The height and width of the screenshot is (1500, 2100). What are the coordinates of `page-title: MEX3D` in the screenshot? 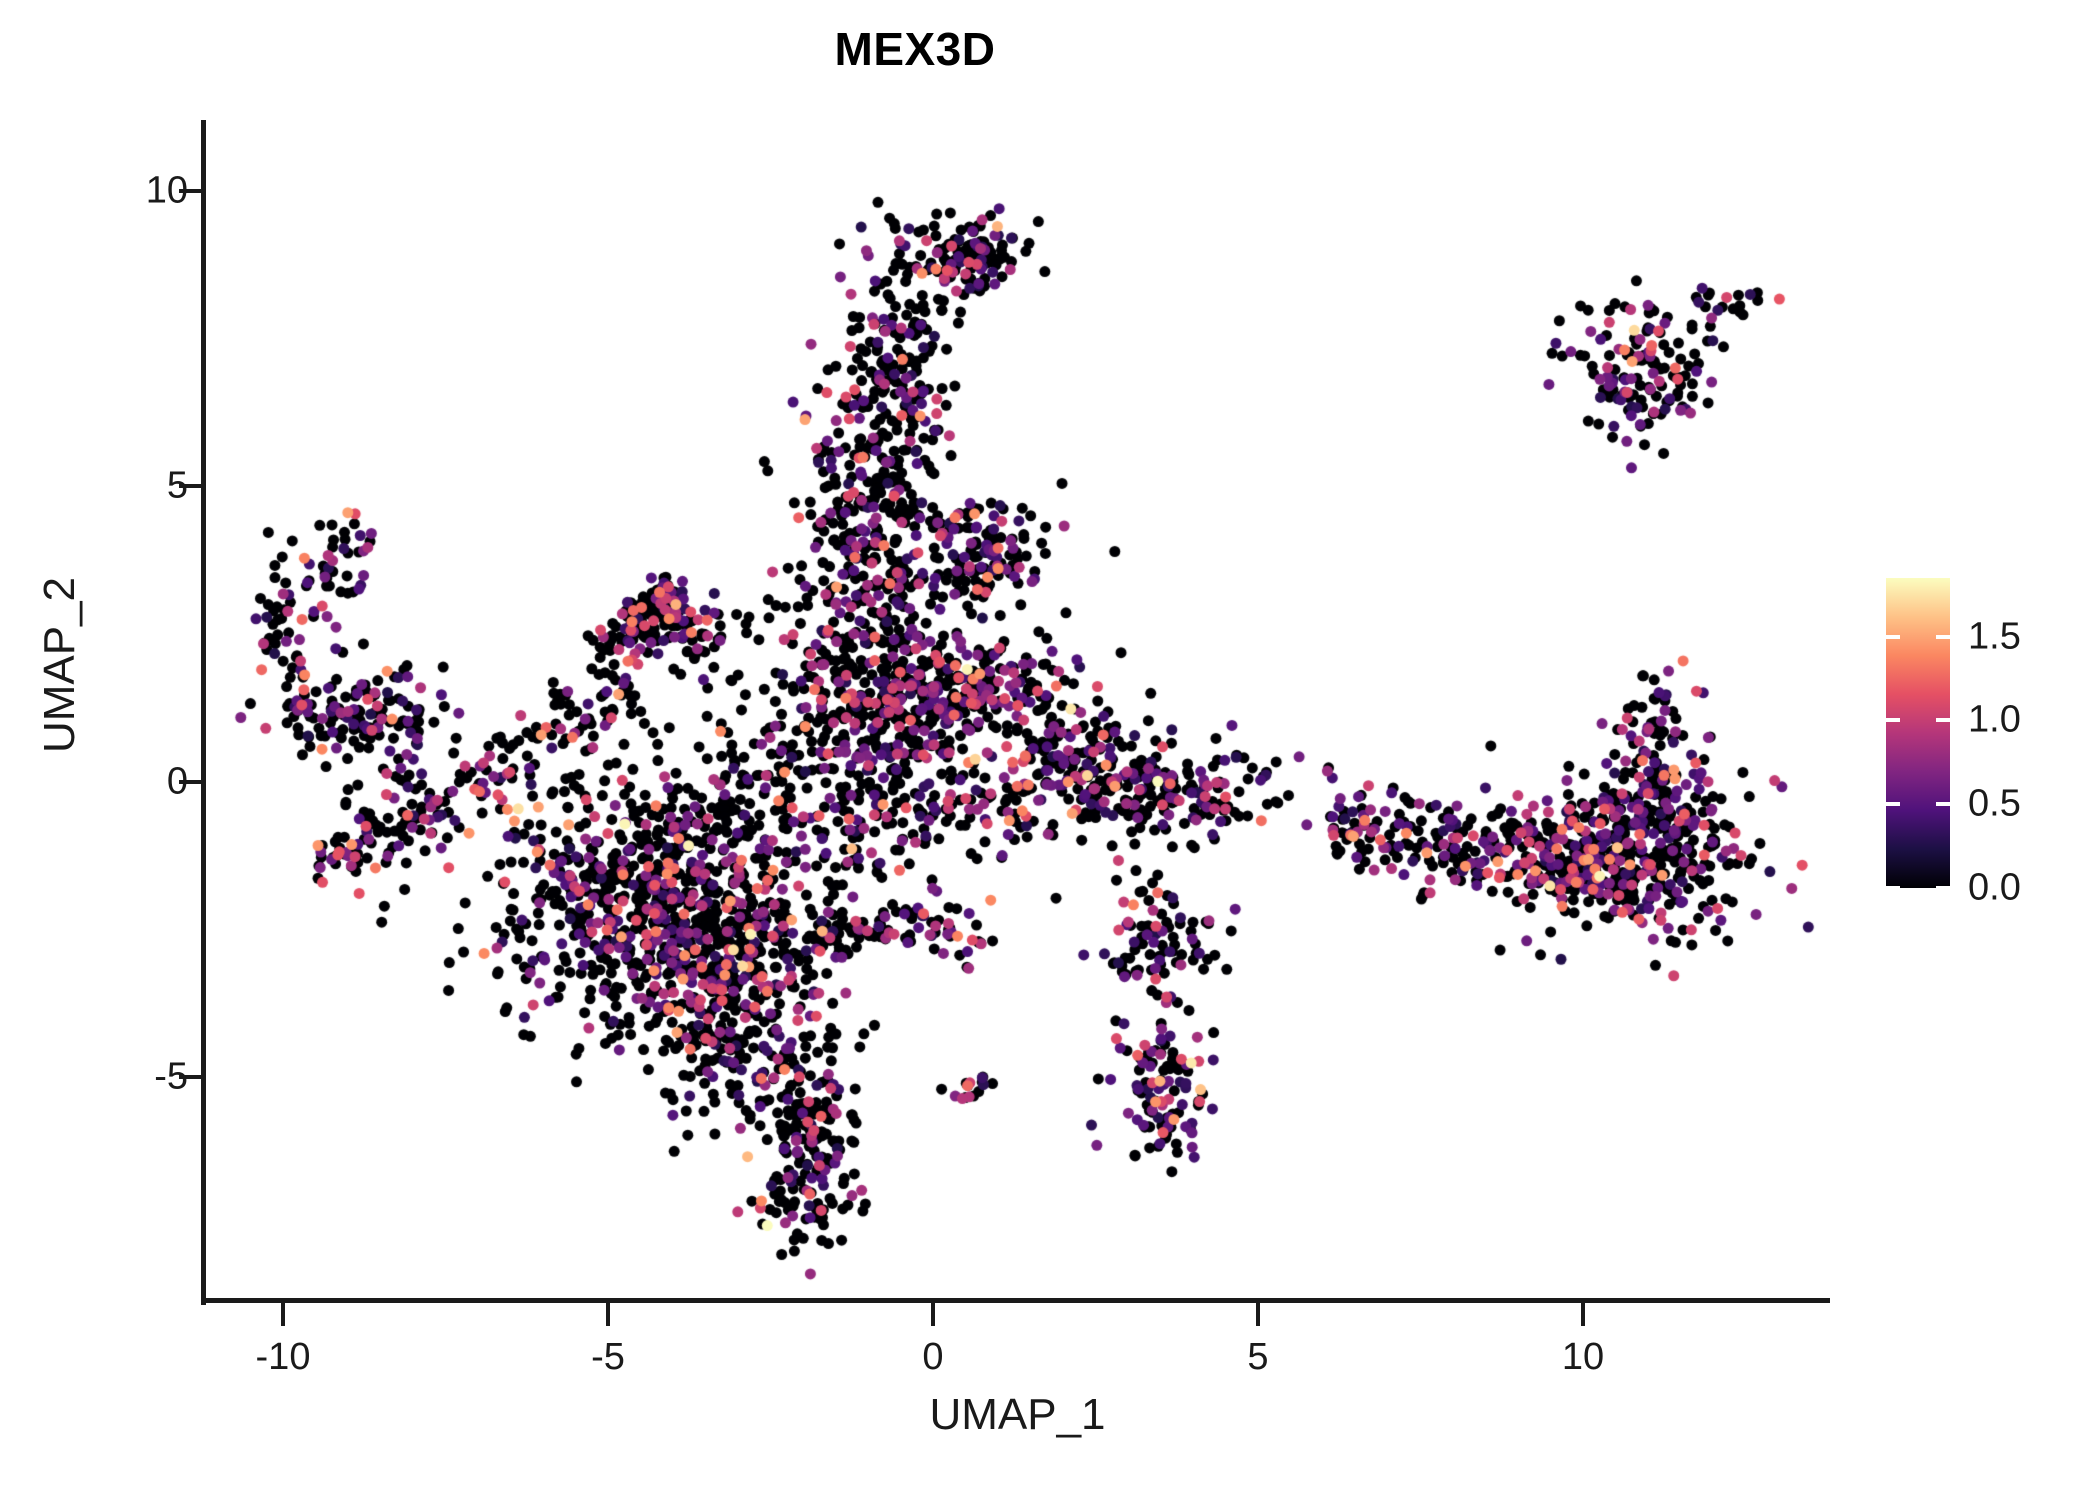 It's located at (915, 49).